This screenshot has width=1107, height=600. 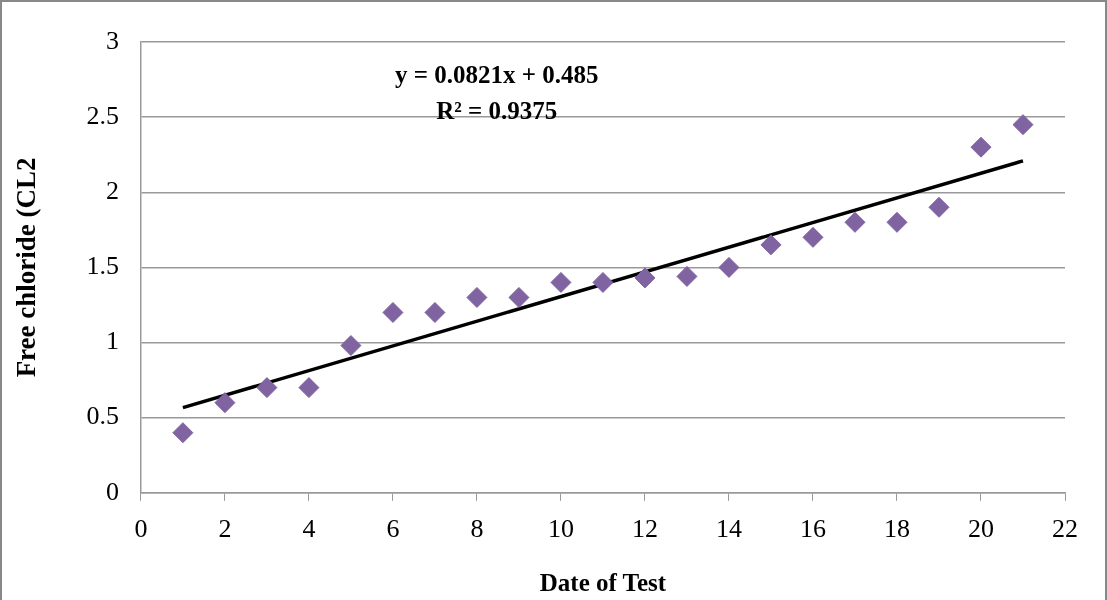 I want to click on x-tick-label: 16, so click(x=812, y=529).